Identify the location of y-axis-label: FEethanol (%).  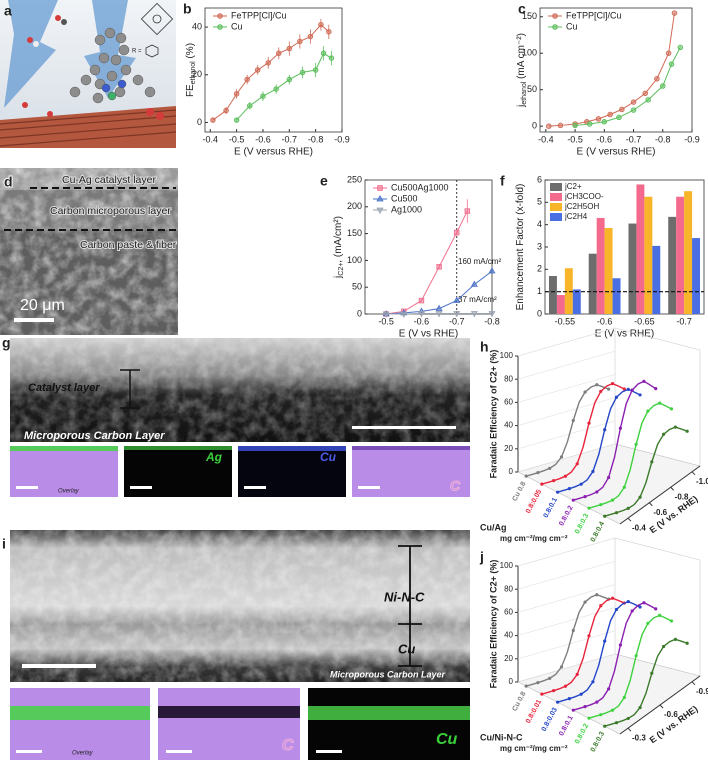
(191, 70).